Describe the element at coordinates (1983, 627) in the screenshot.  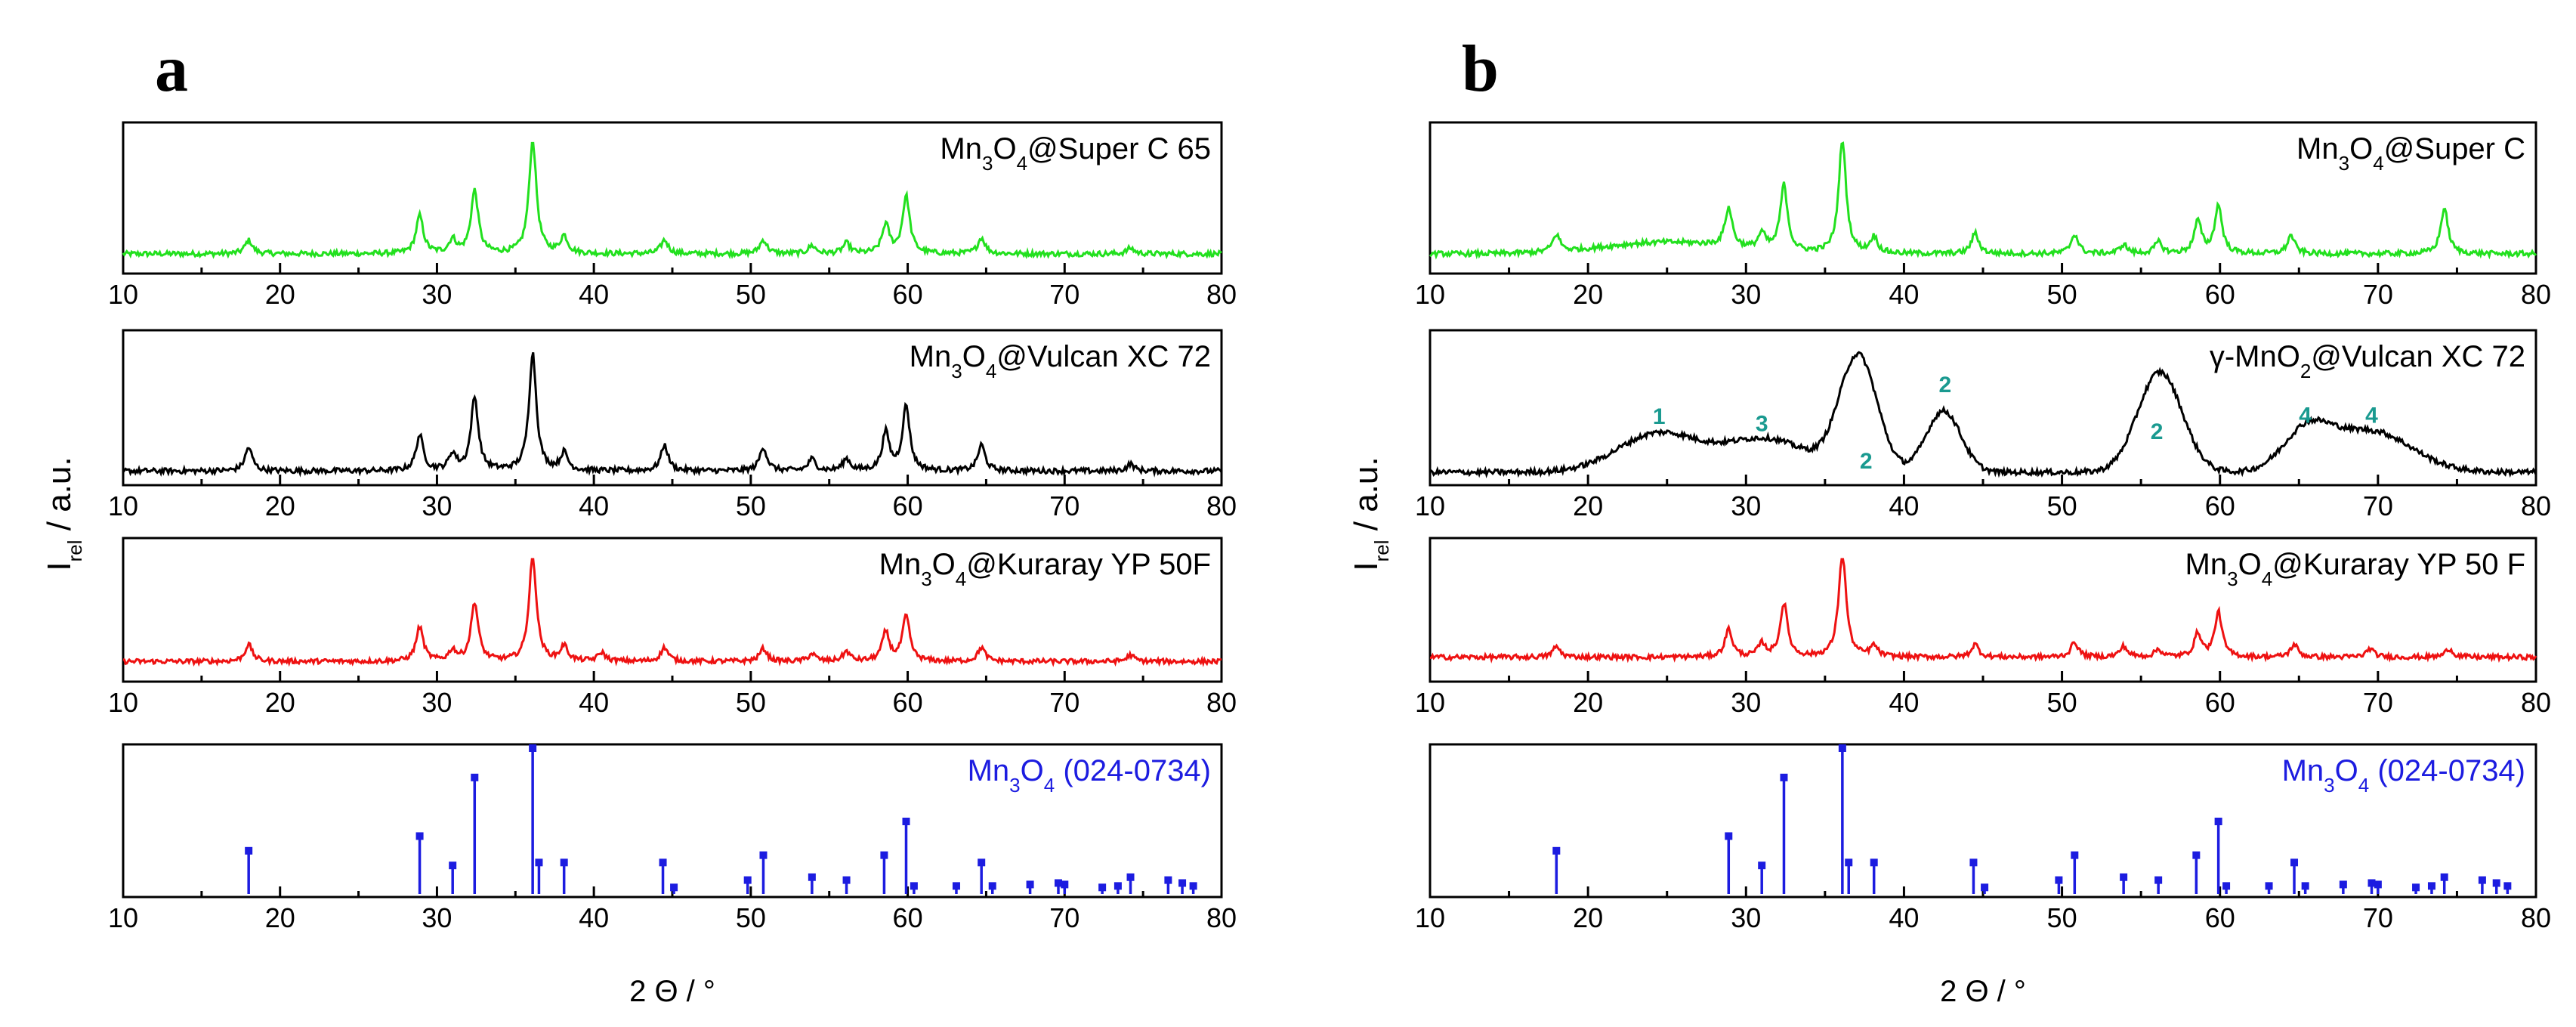
I see `chart-b-row-3: 10 20 30 40 50 60 70 80 Mn3O4@Kuraray YP 50 F` at that location.